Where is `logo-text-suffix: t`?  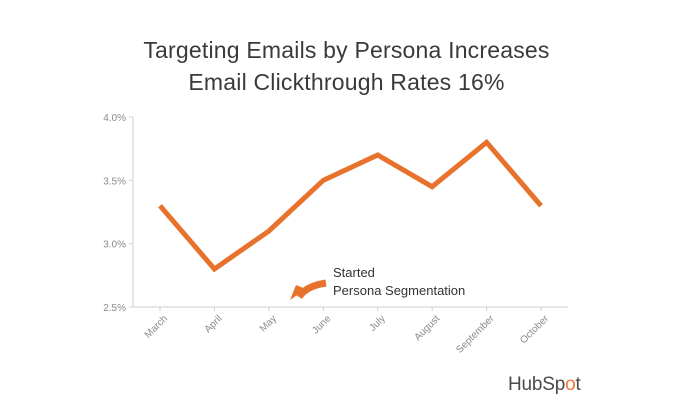 logo-text-suffix: t is located at coordinates (578, 384).